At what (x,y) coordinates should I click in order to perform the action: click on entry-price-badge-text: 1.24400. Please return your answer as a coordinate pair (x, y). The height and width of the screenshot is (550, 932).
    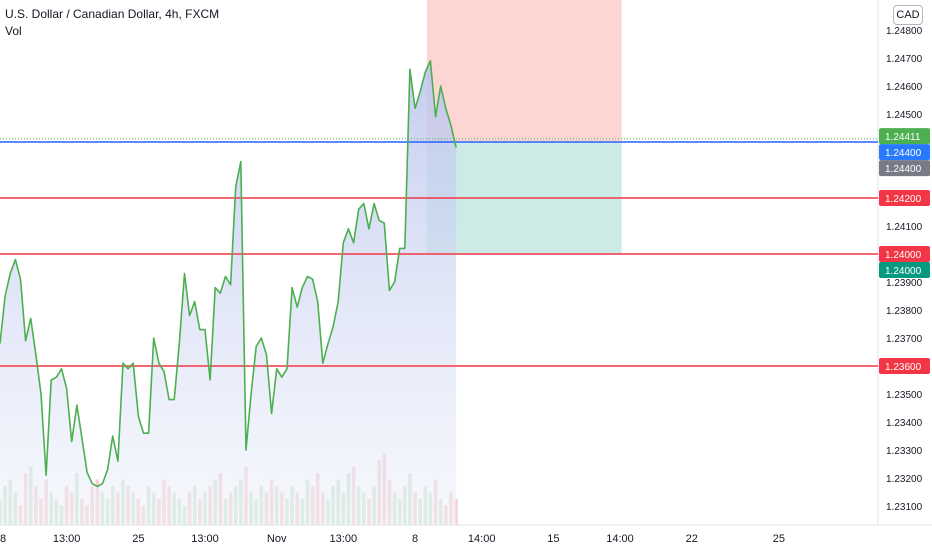
    Looking at the image, I should click on (903, 153).